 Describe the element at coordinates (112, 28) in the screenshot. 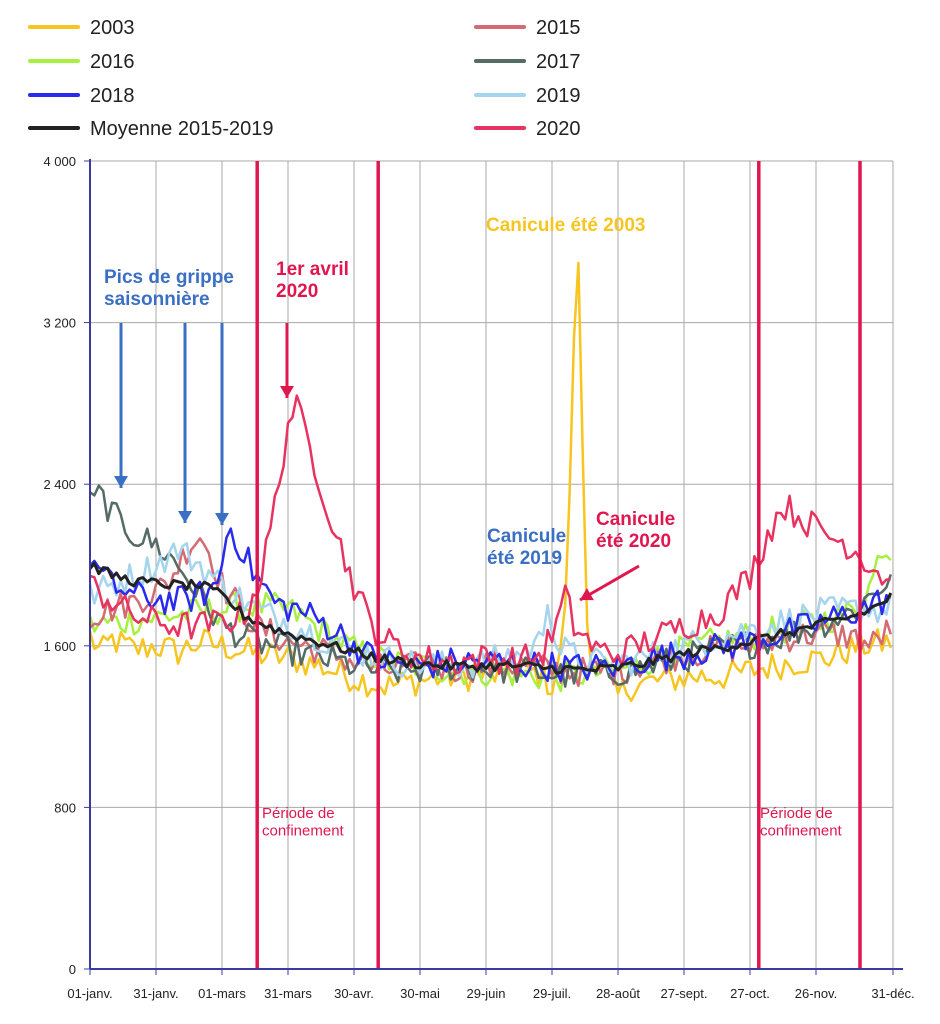

I see `legend-label: 2003` at that location.